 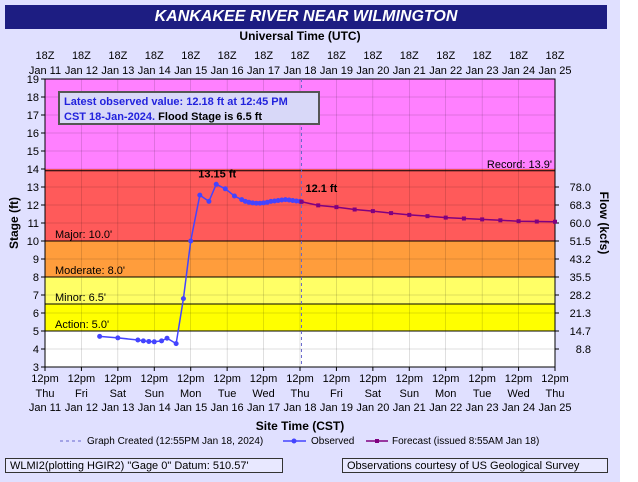 I want to click on top-tick-date: Jan 17, so click(x=263, y=71).